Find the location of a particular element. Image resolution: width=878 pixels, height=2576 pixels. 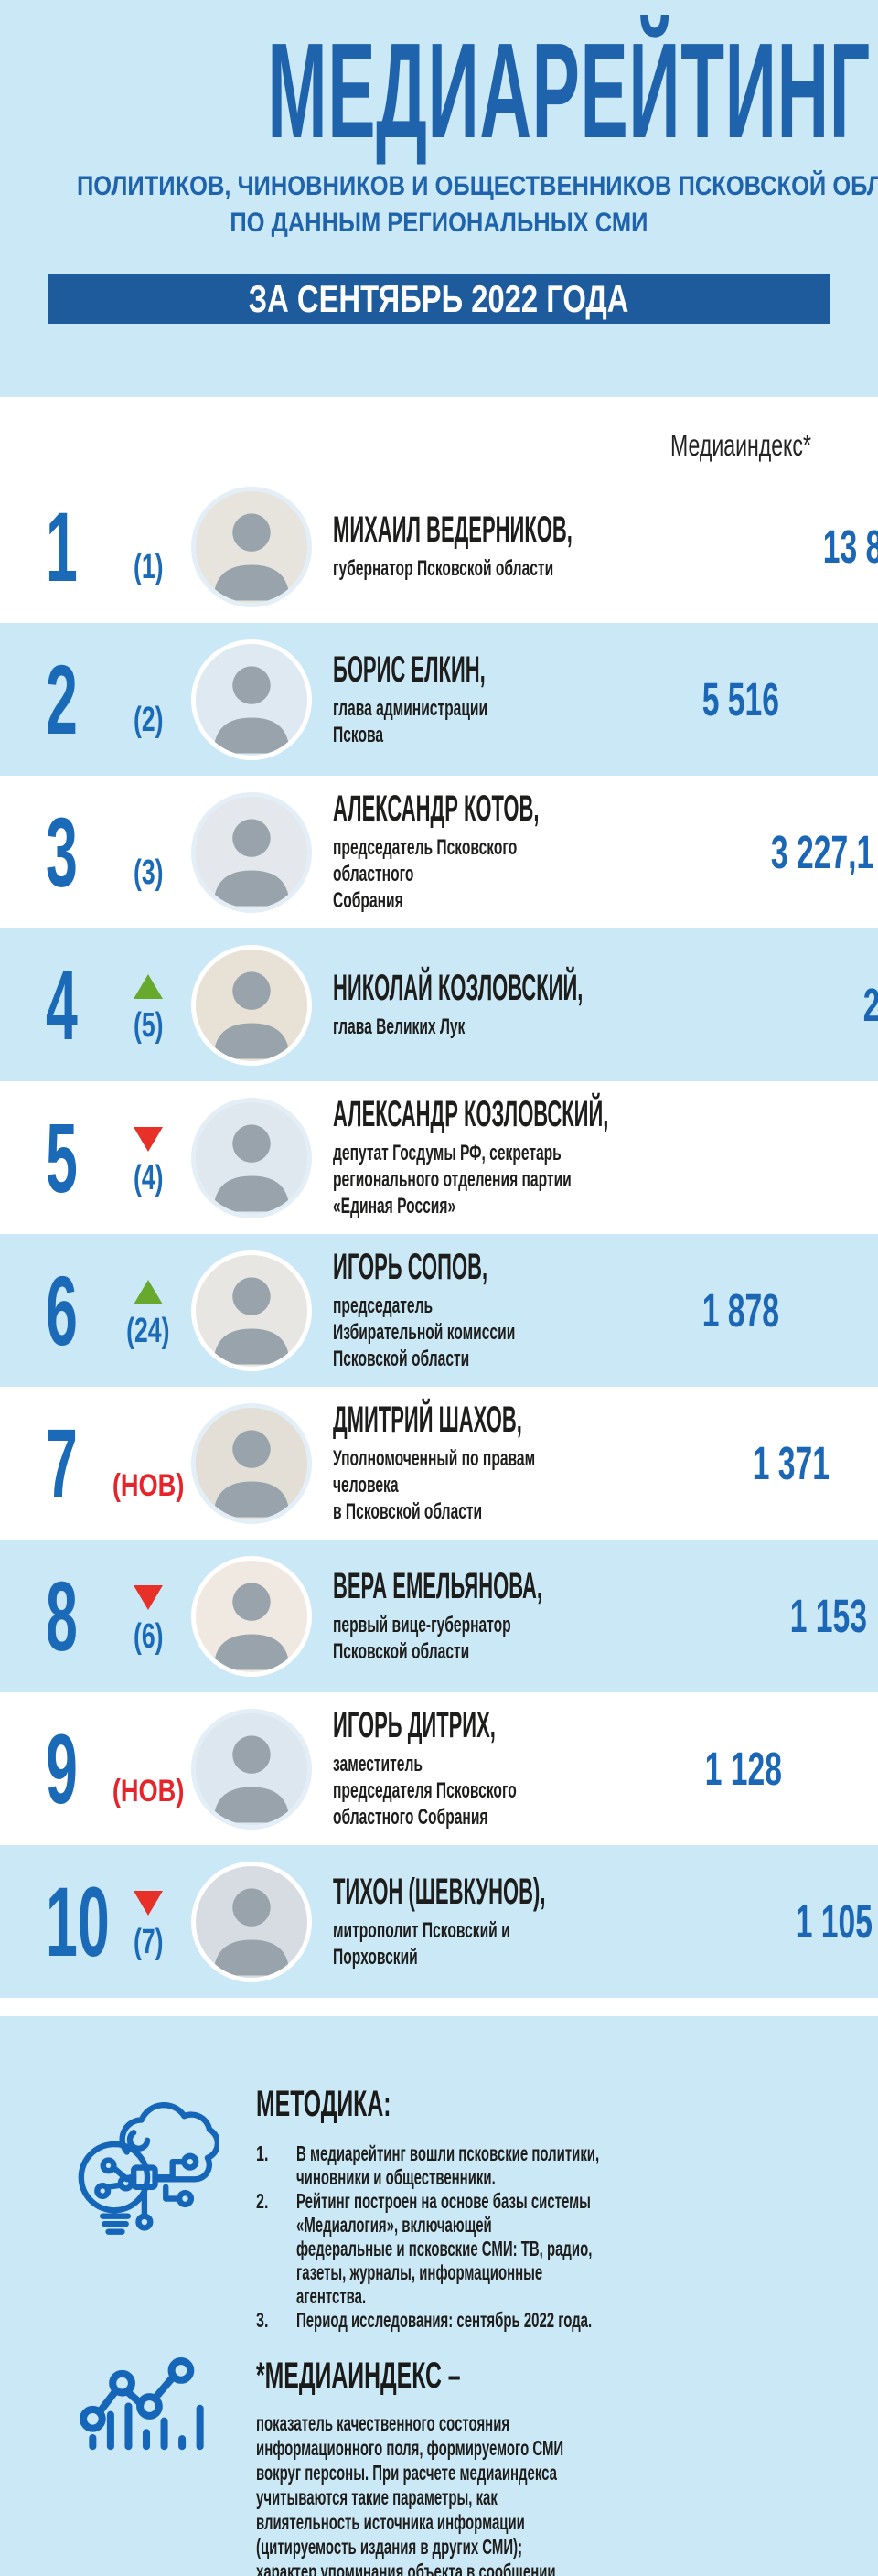

subtitle-line2: ПО ДАННЫМ РЕГИОНАЛЬНЫХ СМИ is located at coordinates (439, 223).